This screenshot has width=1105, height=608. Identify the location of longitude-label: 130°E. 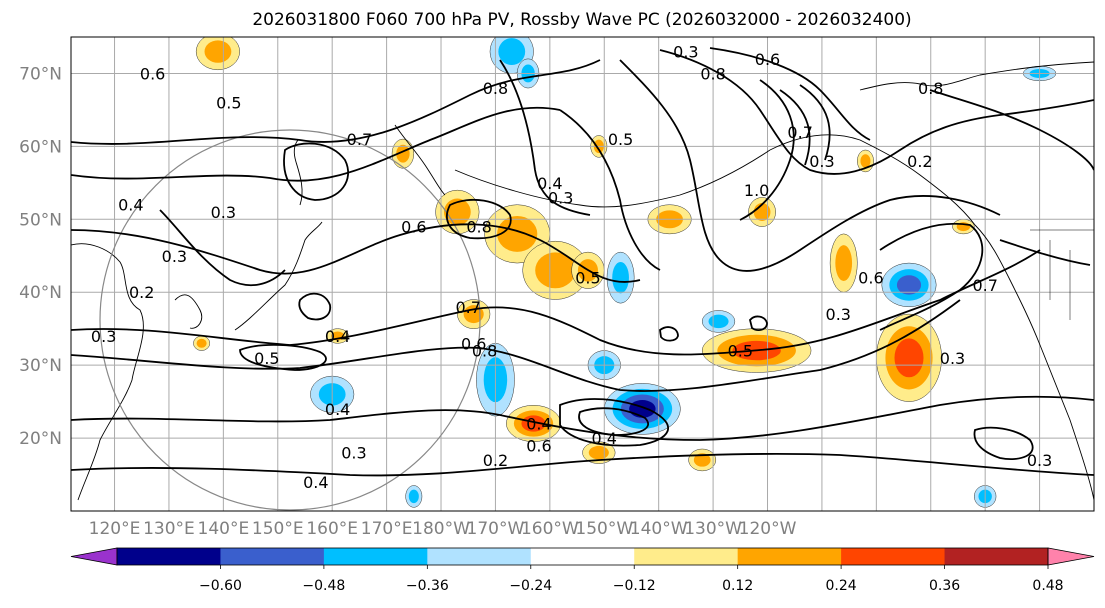
(169, 529).